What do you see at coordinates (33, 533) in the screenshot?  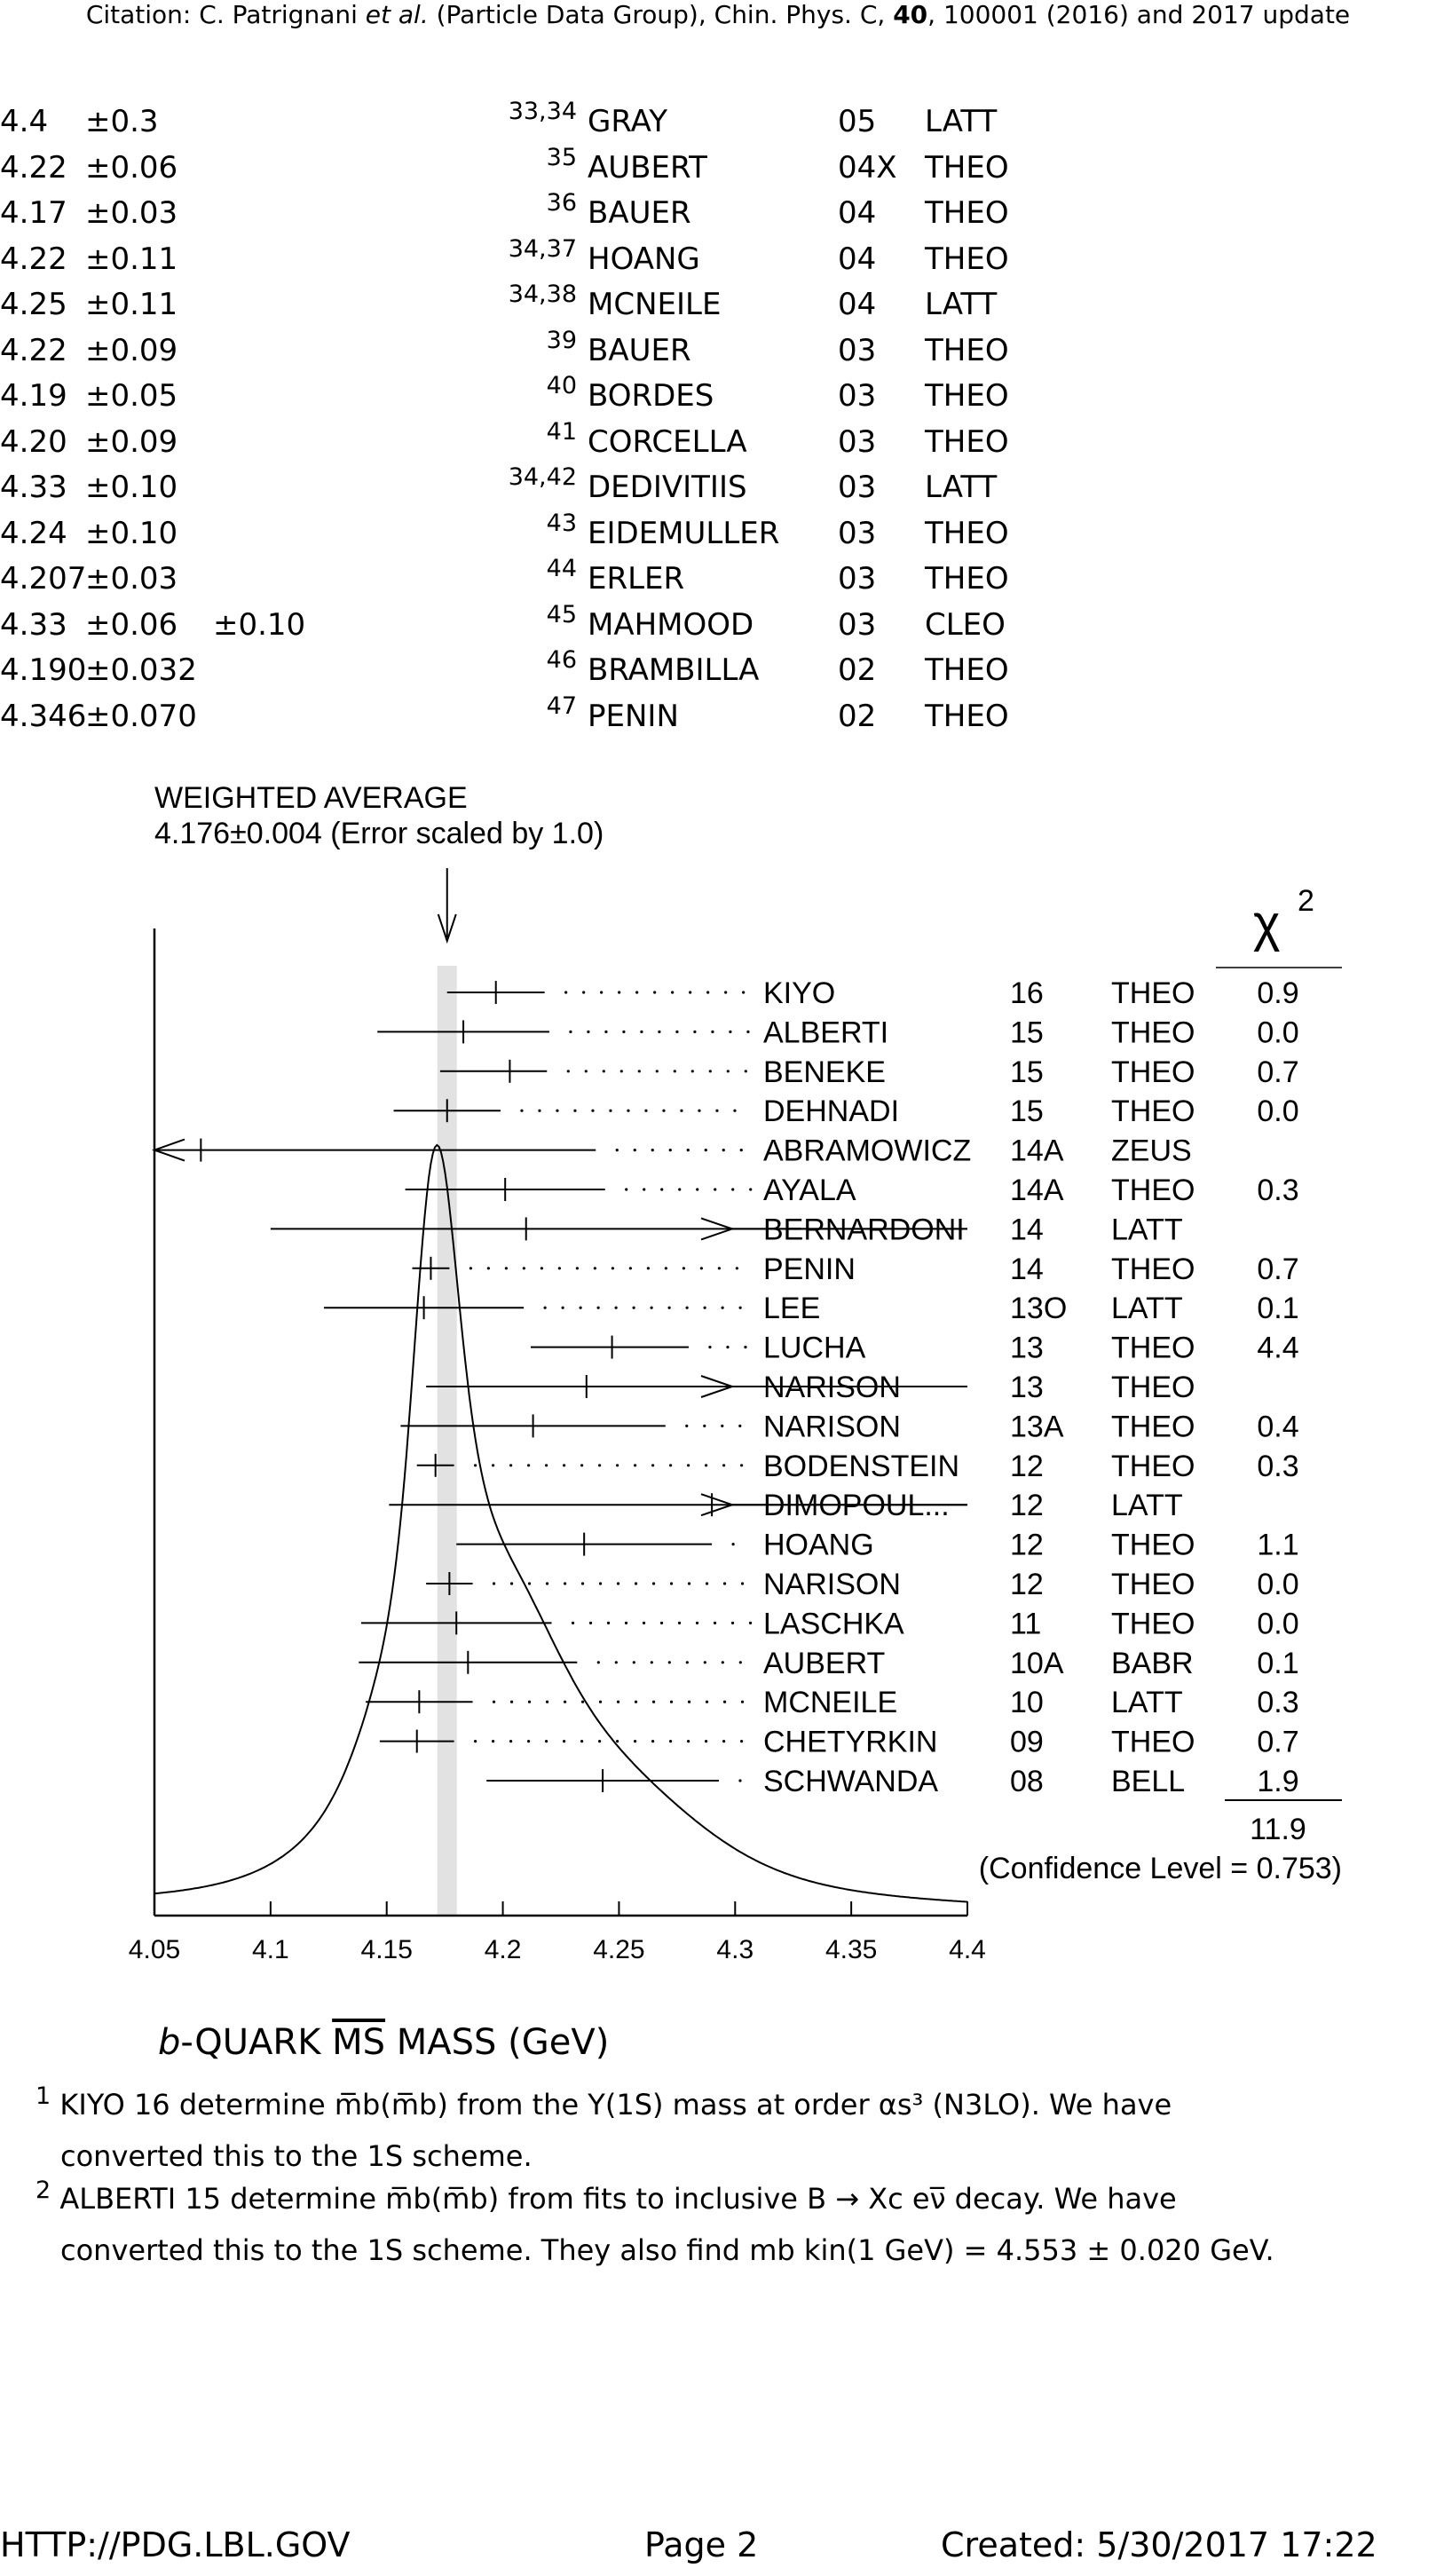 I see `meas-value: 4.24` at bounding box center [33, 533].